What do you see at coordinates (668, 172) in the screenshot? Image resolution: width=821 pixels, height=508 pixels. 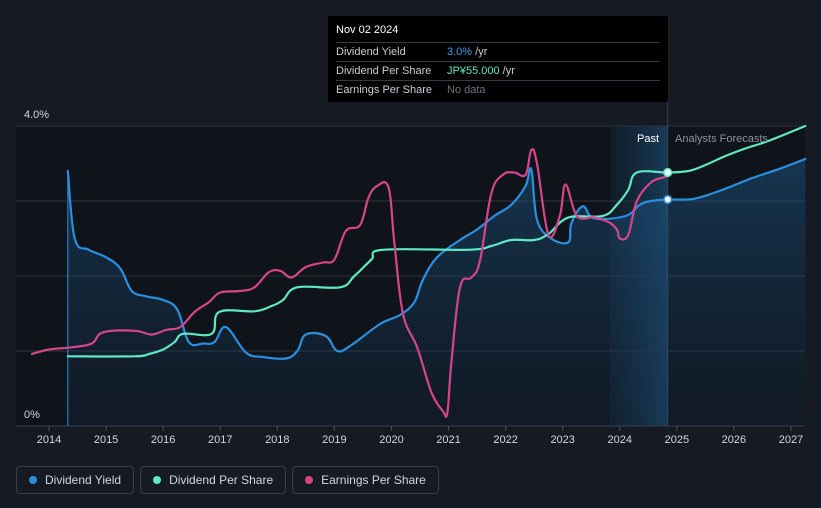 I see `marker-dividend-per-share` at bounding box center [668, 172].